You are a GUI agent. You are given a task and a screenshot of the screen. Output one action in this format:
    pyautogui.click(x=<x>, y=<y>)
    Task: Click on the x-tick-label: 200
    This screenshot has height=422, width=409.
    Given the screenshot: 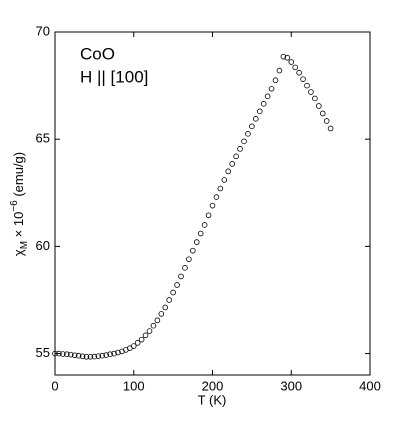 What is the action you would take?
    pyautogui.click(x=213, y=385)
    